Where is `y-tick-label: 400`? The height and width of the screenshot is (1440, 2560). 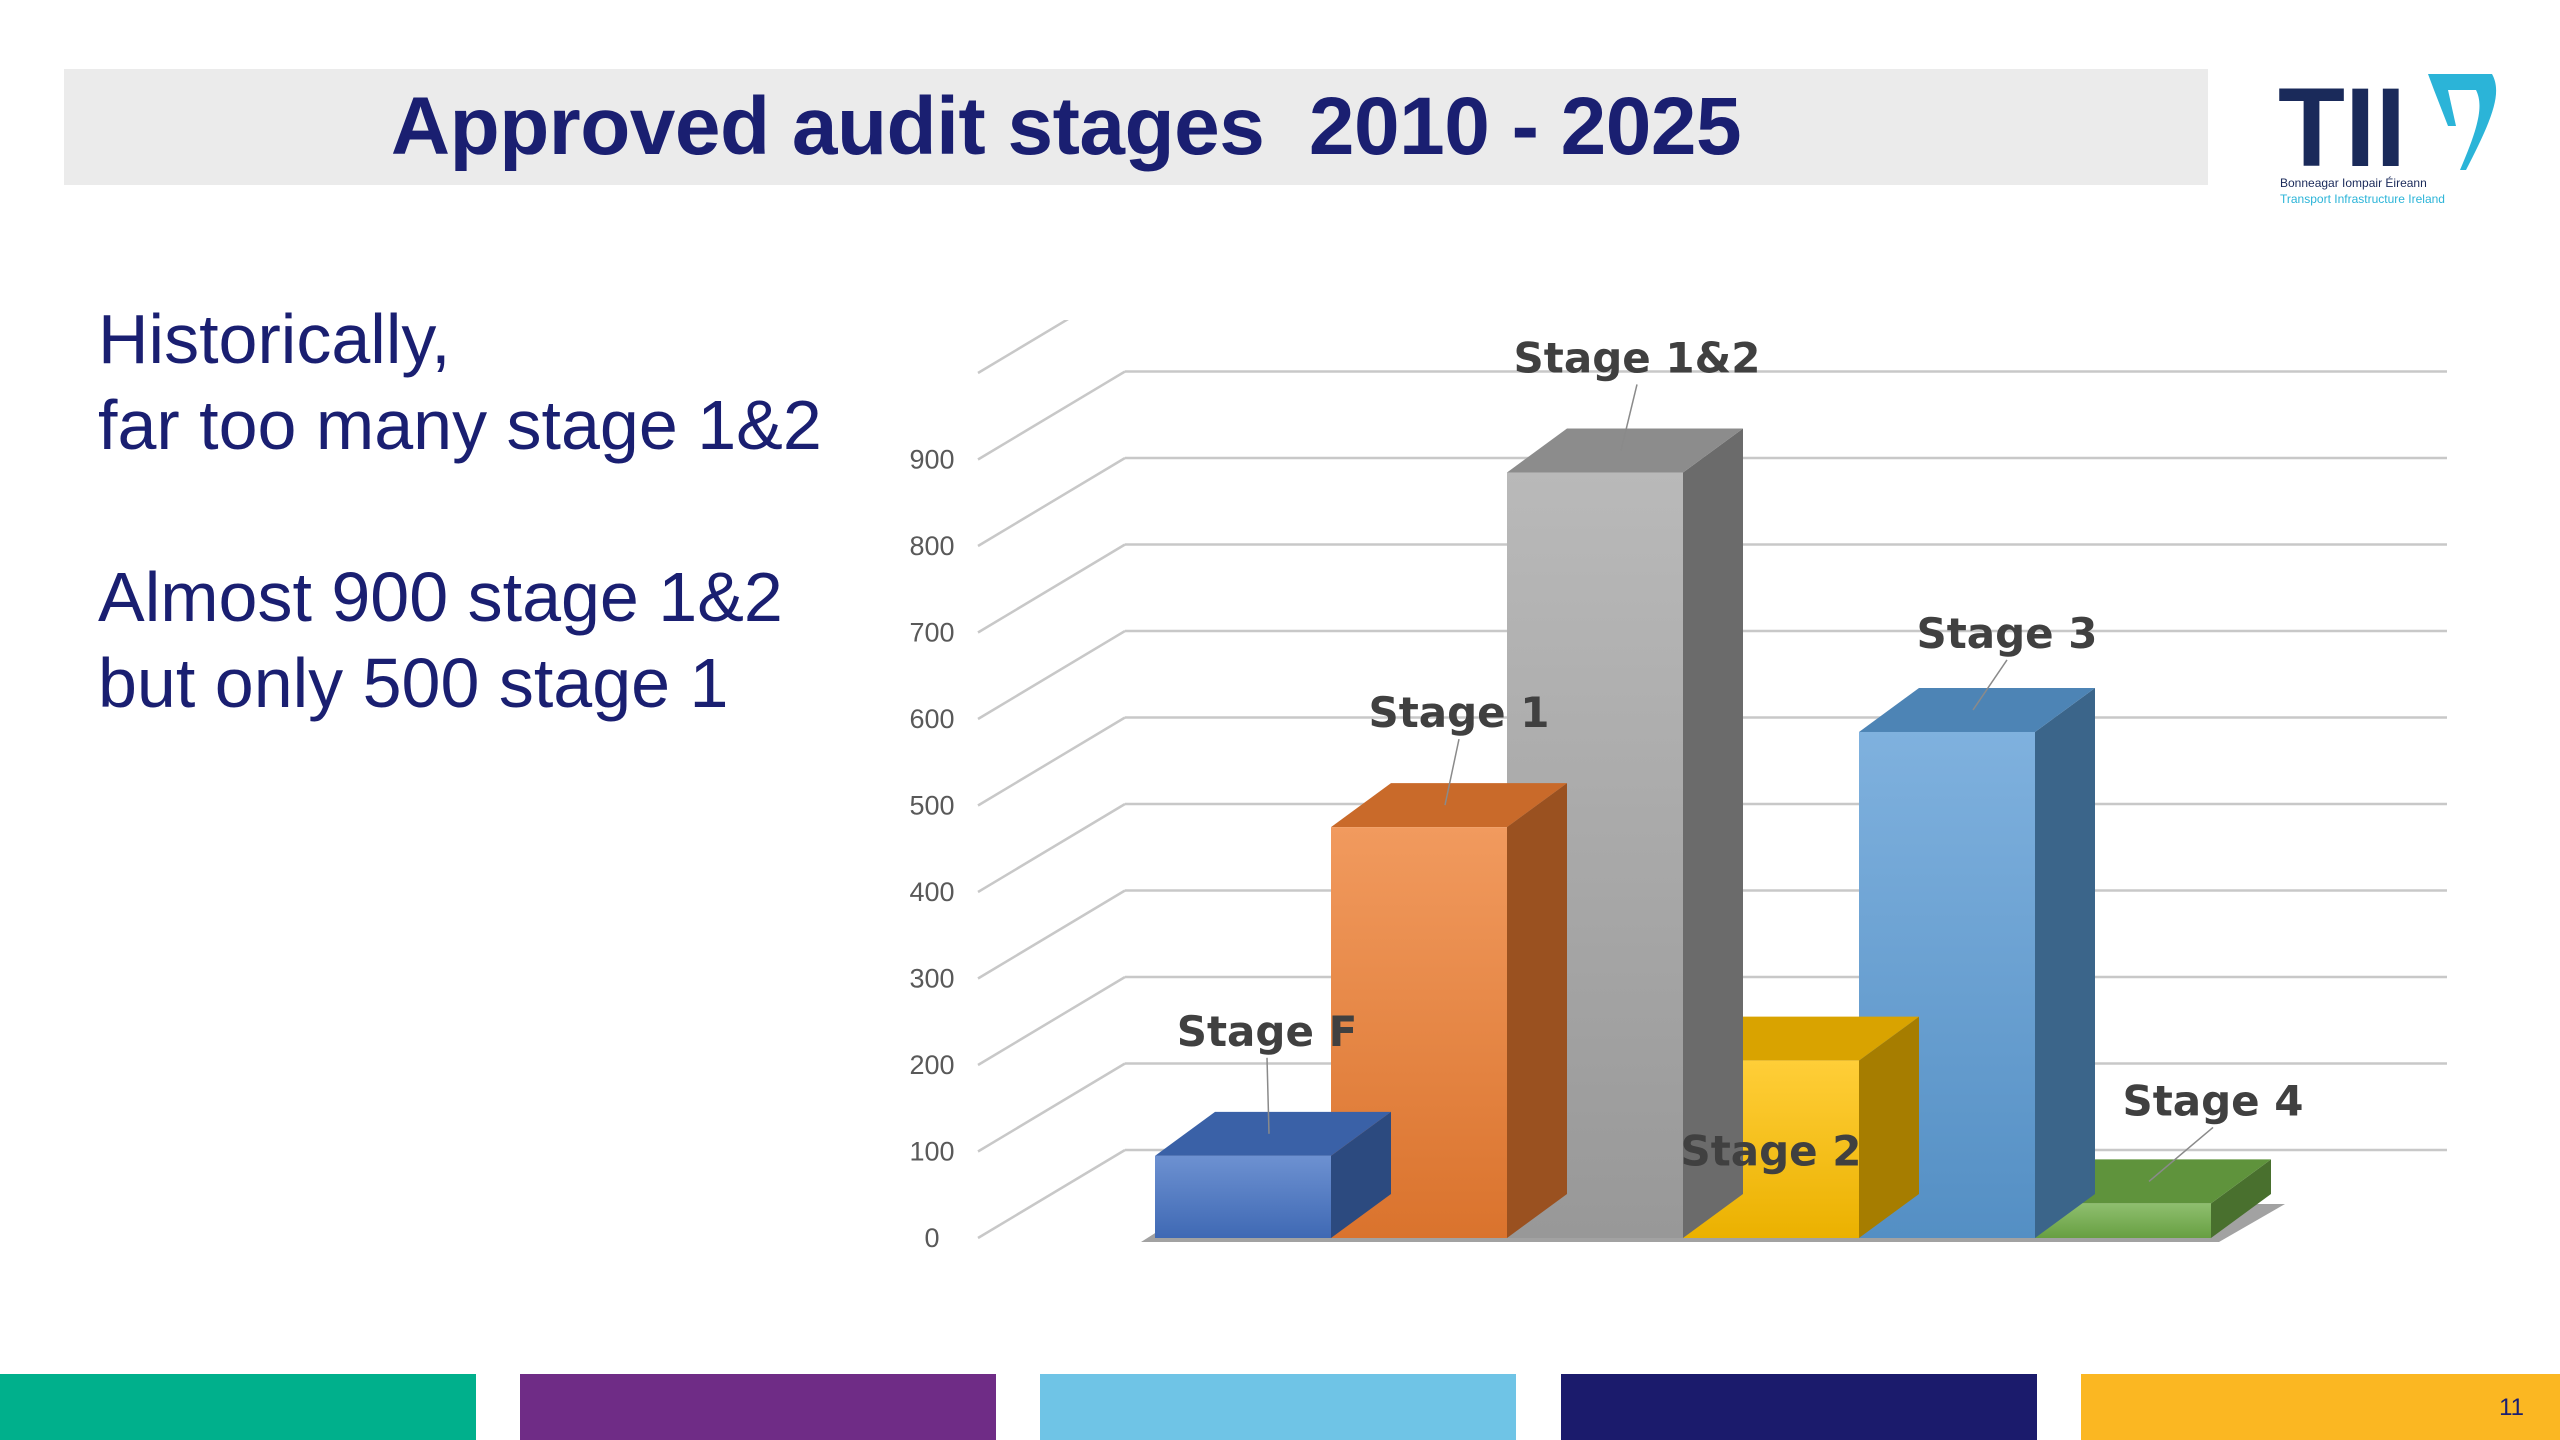
y-tick-label: 400 is located at coordinates (931, 892).